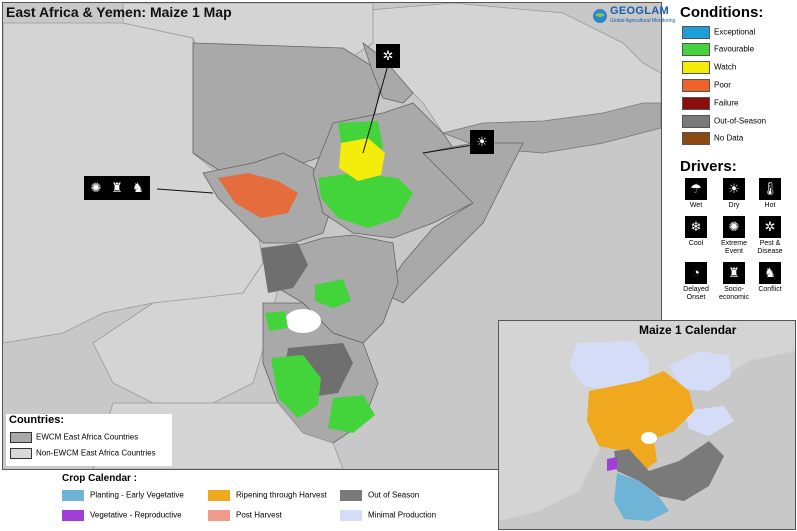  Describe the element at coordinates (696, 85) in the screenshot. I see `poor-swatch` at that location.